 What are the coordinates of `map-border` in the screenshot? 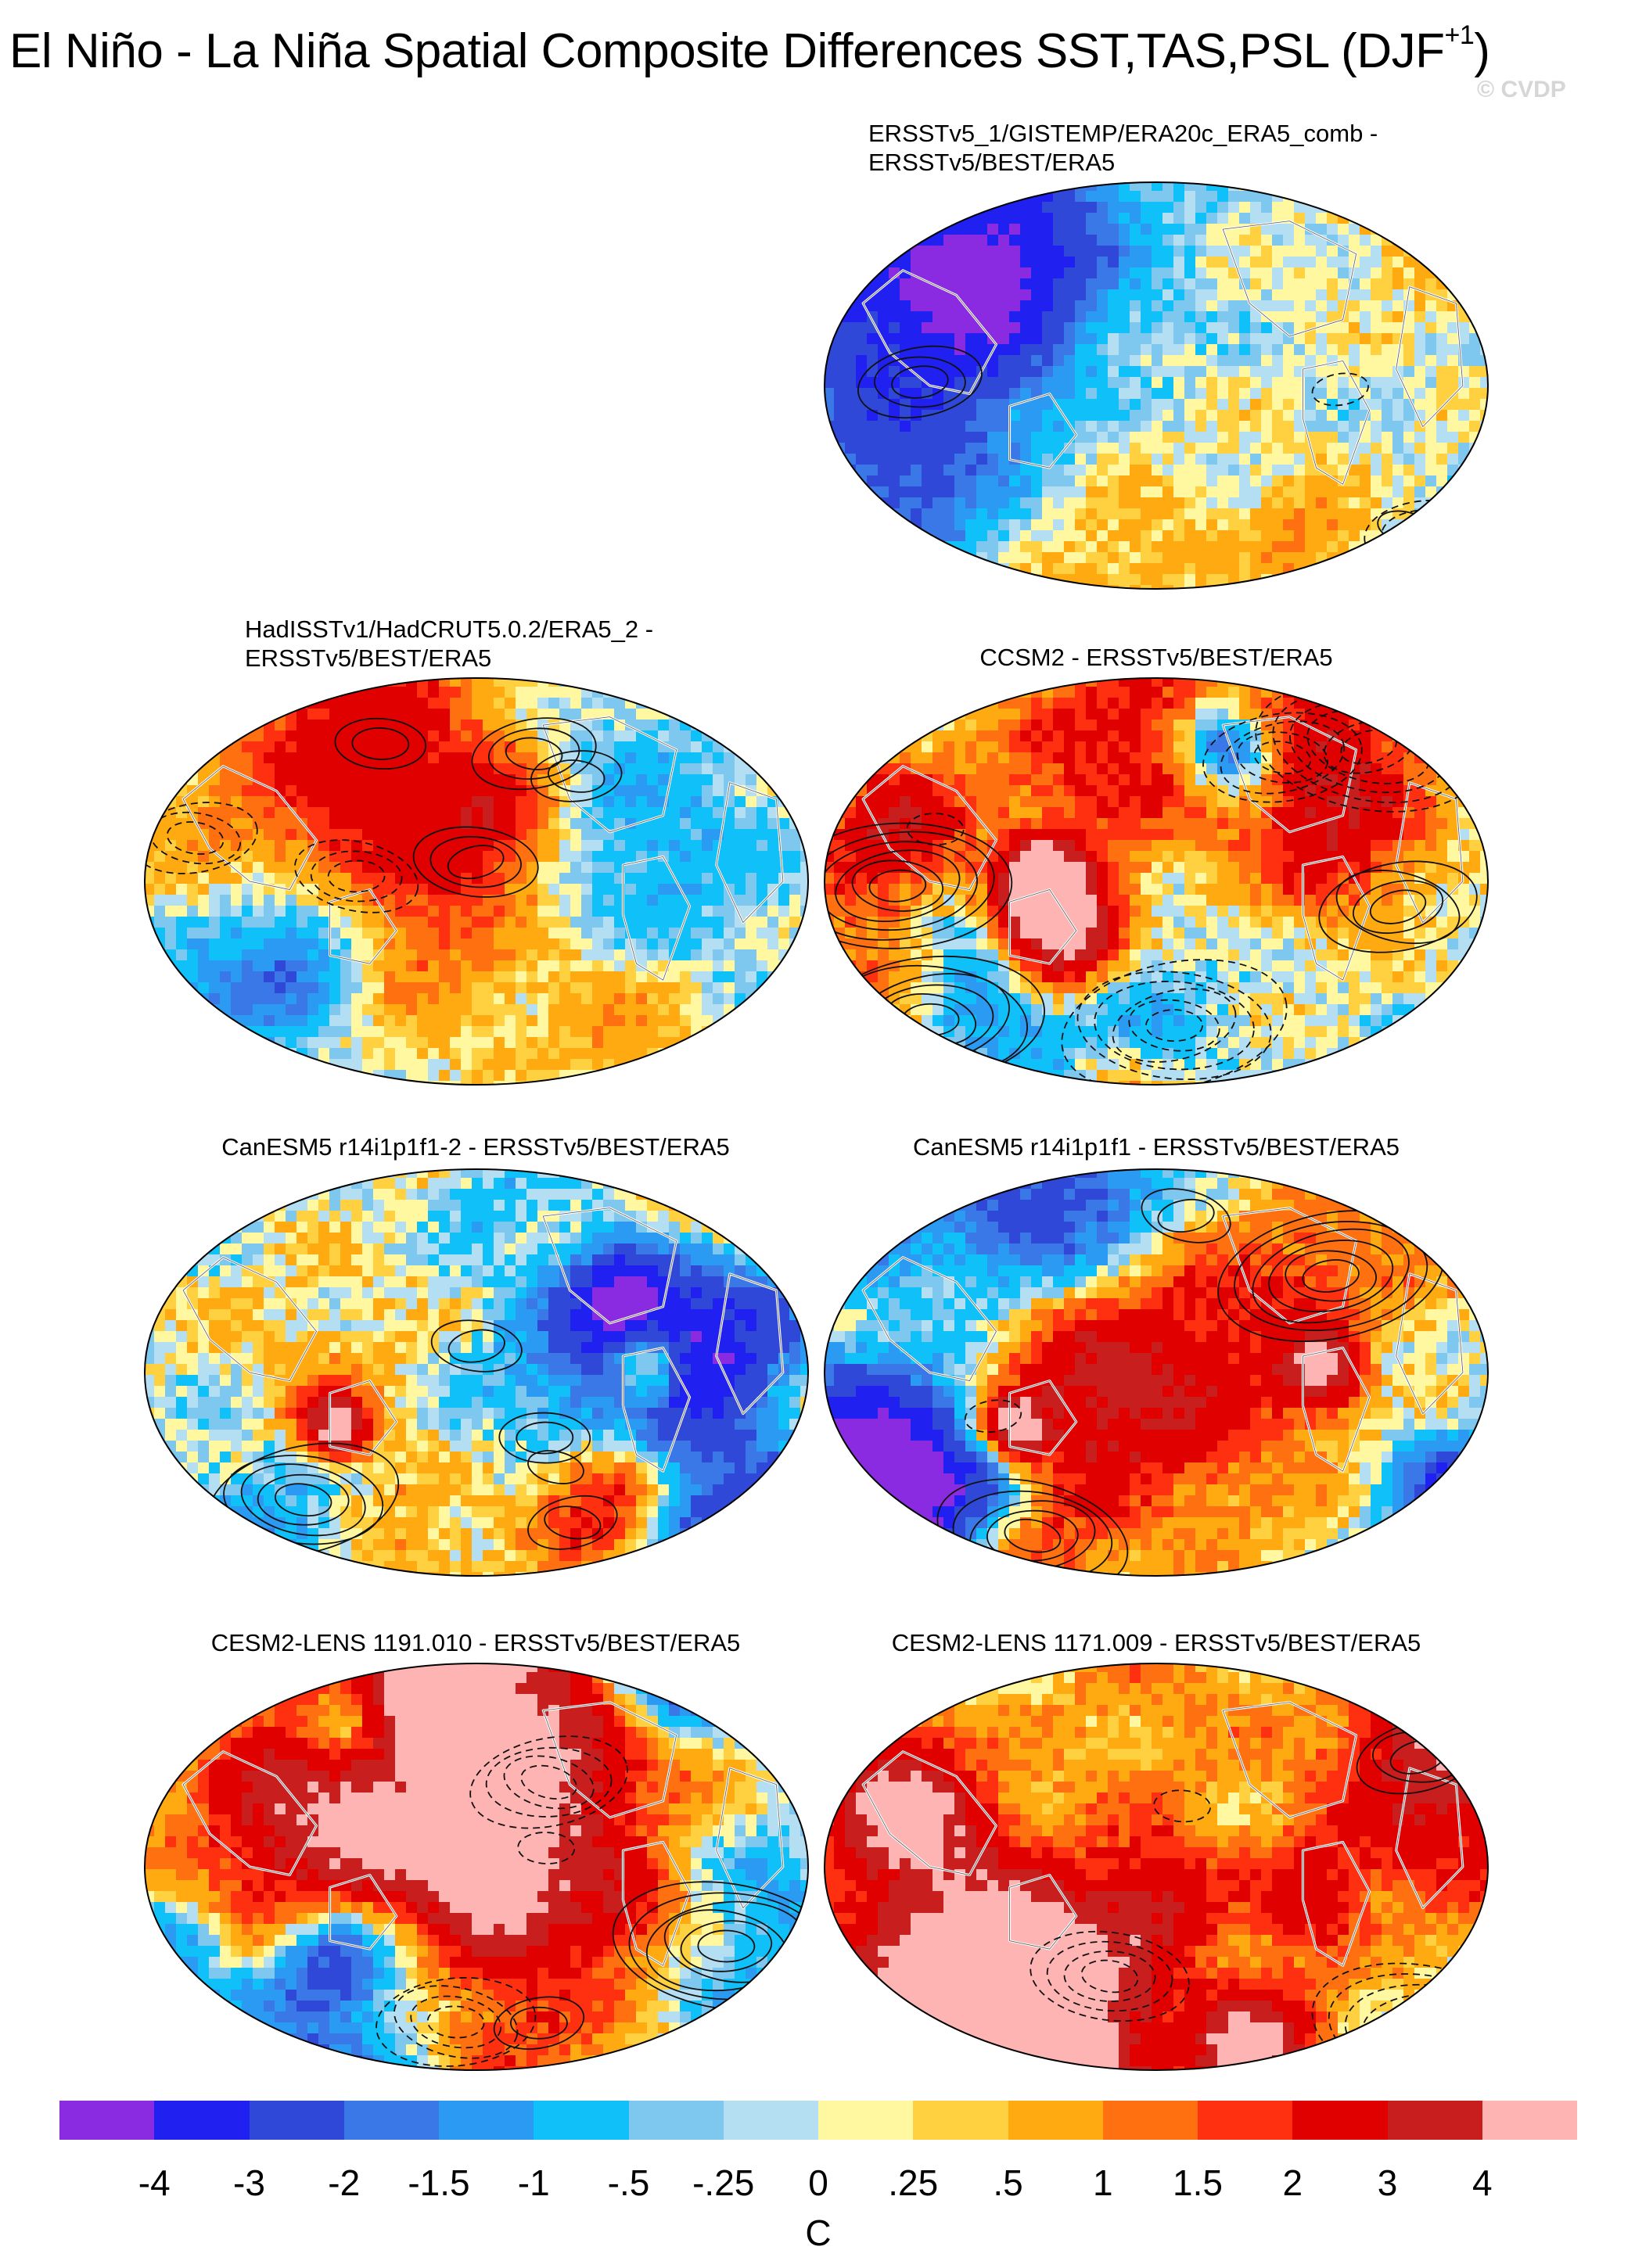 It's located at (476, 882).